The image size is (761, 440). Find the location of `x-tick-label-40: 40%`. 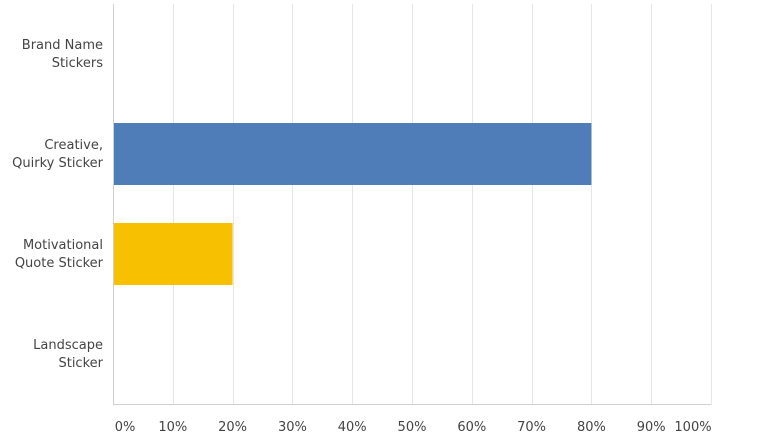

x-tick-label-40: 40% is located at coordinates (352, 427).